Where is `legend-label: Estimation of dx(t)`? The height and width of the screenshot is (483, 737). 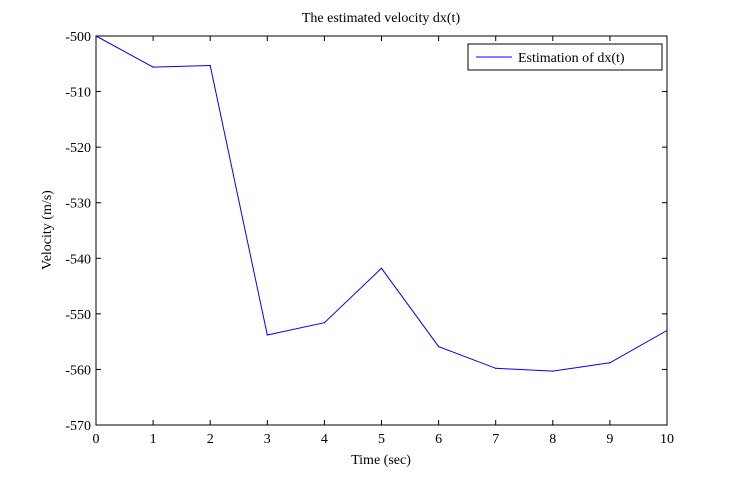 legend-label: Estimation of dx(t) is located at coordinates (571, 58).